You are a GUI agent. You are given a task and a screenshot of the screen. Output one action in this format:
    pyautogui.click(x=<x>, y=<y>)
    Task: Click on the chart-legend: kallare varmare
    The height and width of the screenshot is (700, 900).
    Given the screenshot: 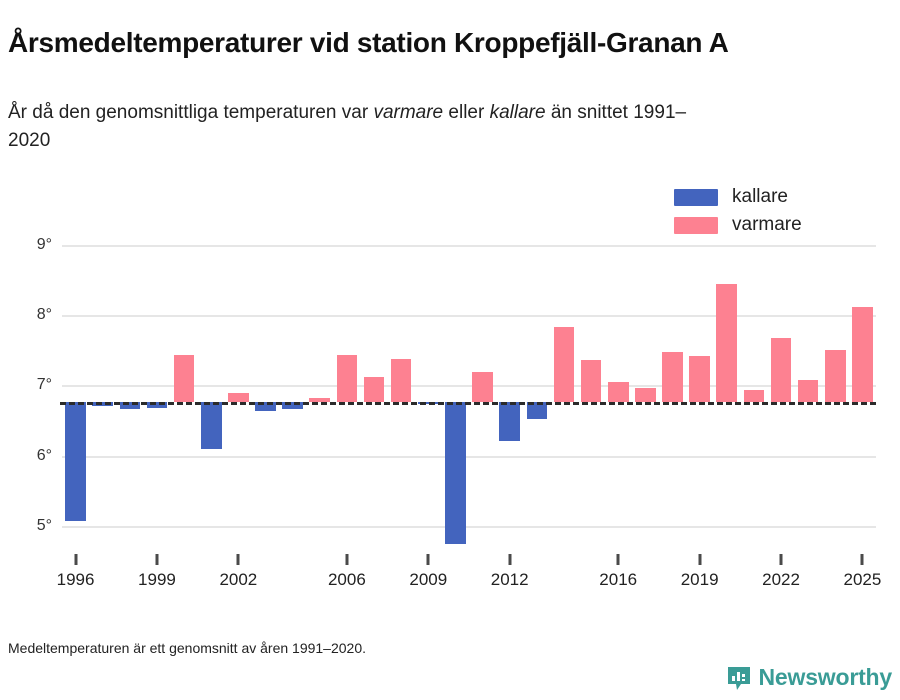 What is the action you would take?
    pyautogui.click(x=769, y=211)
    